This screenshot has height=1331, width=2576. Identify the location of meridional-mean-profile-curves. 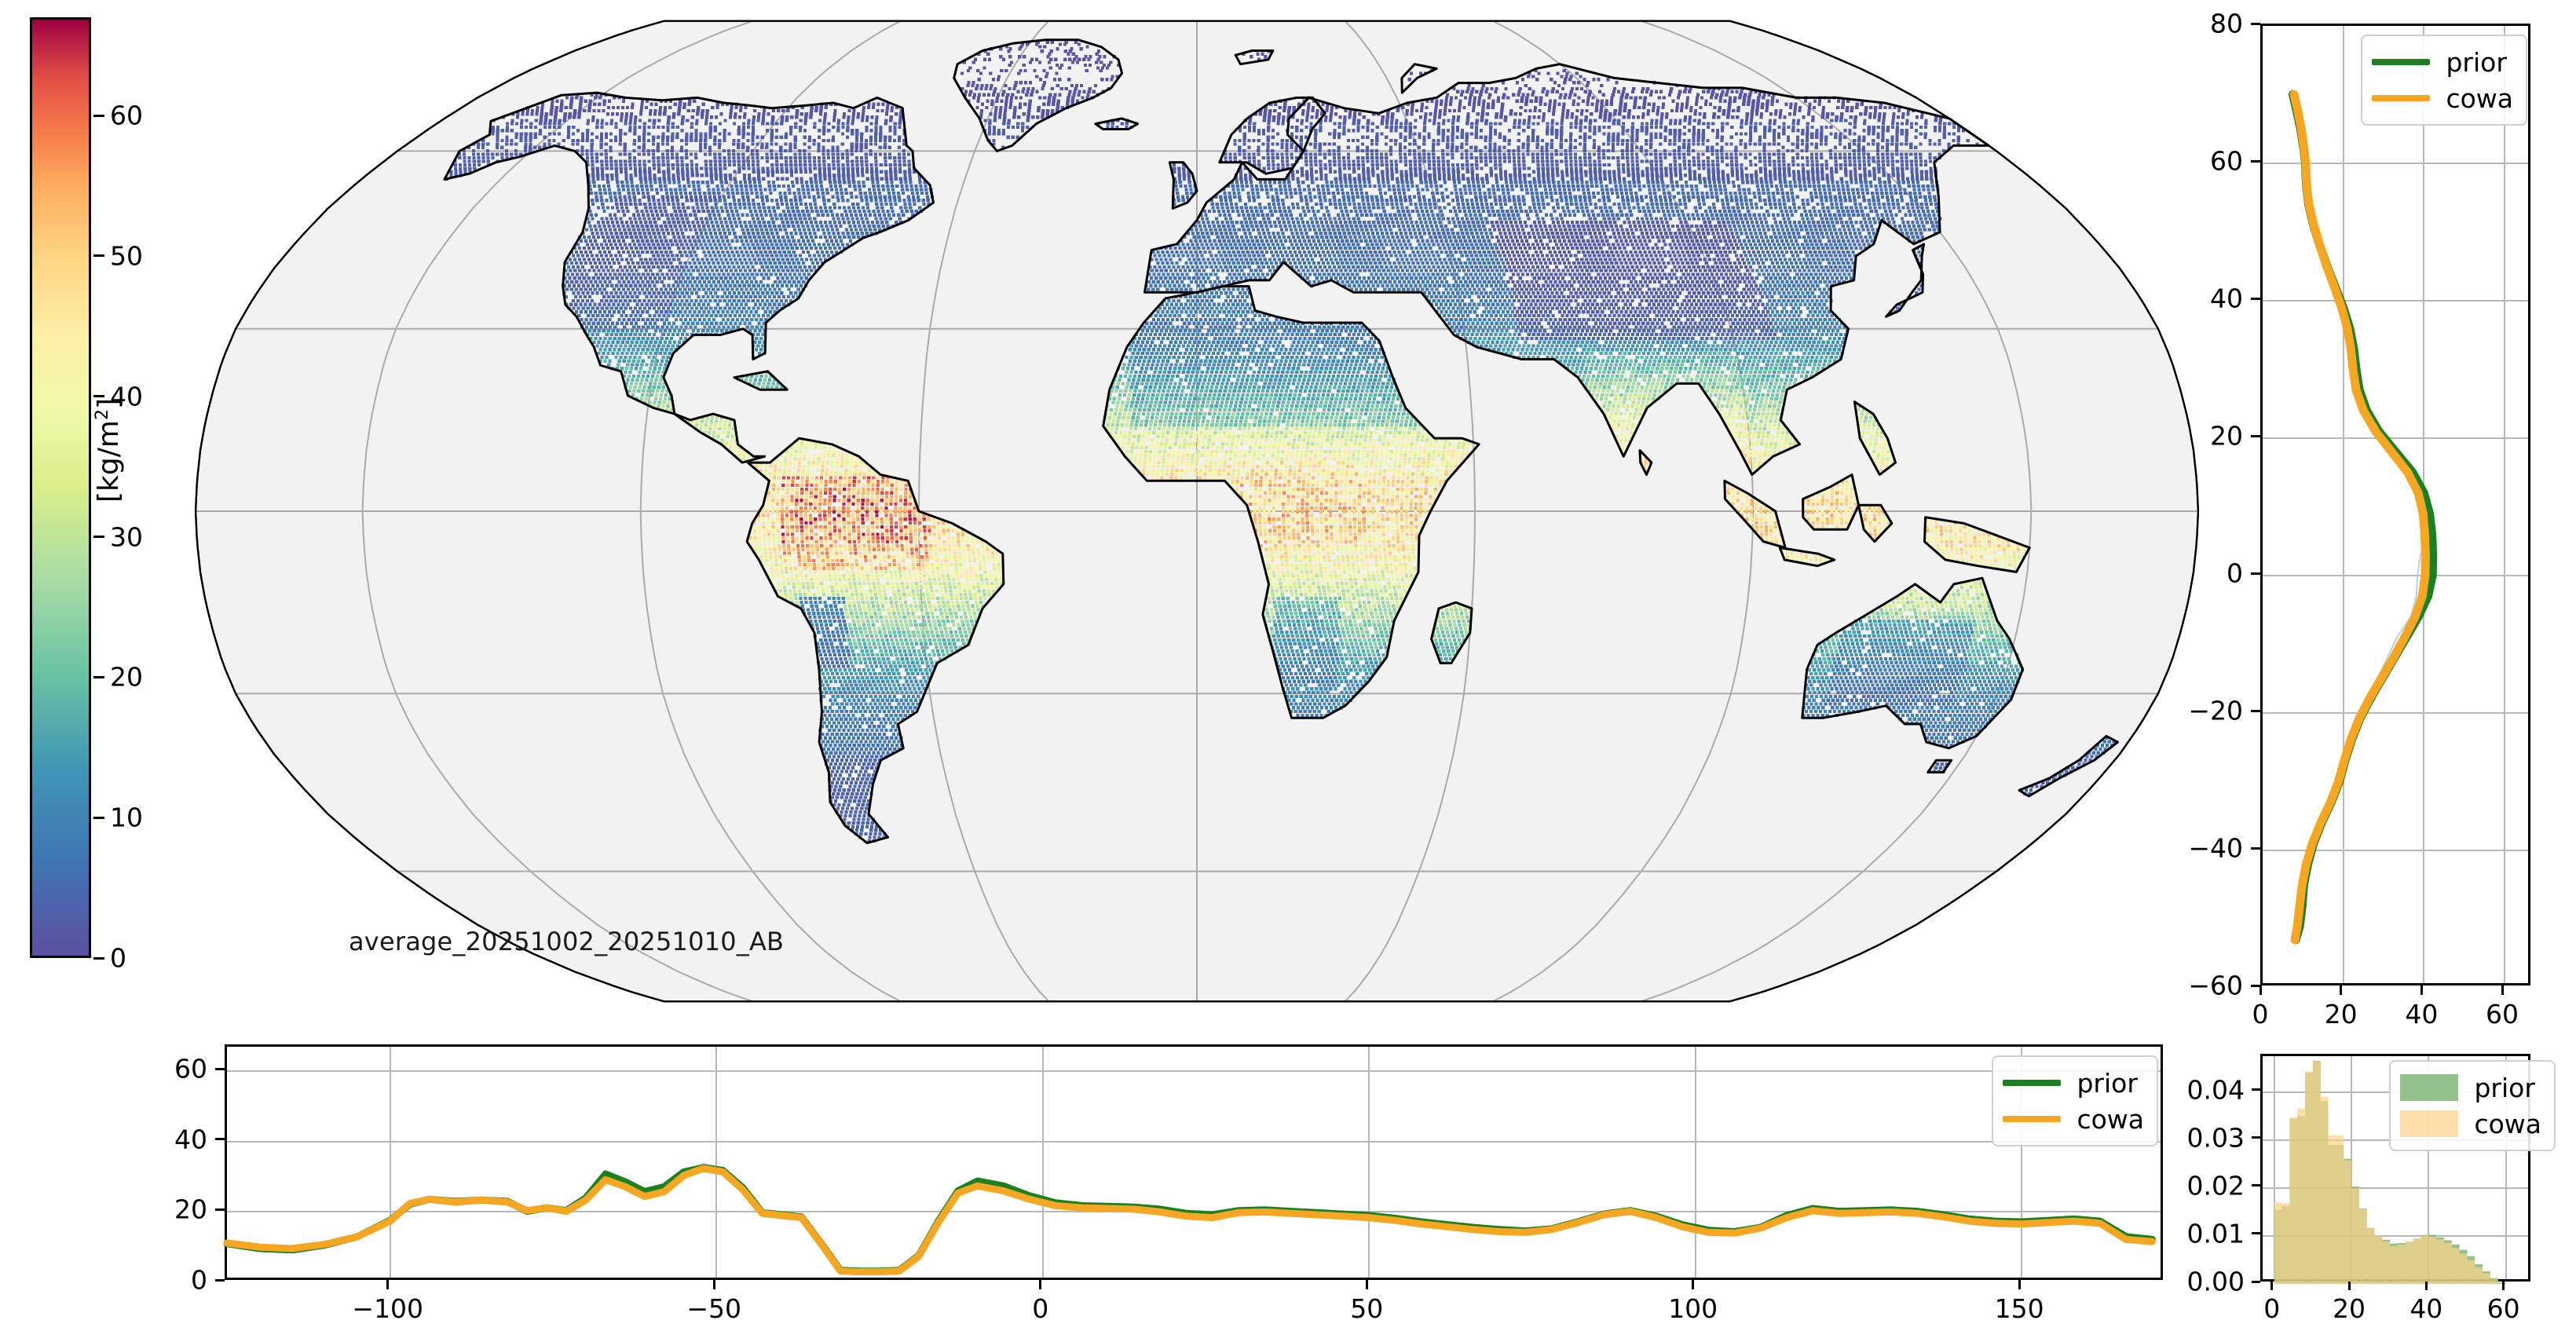
(2363, 517).